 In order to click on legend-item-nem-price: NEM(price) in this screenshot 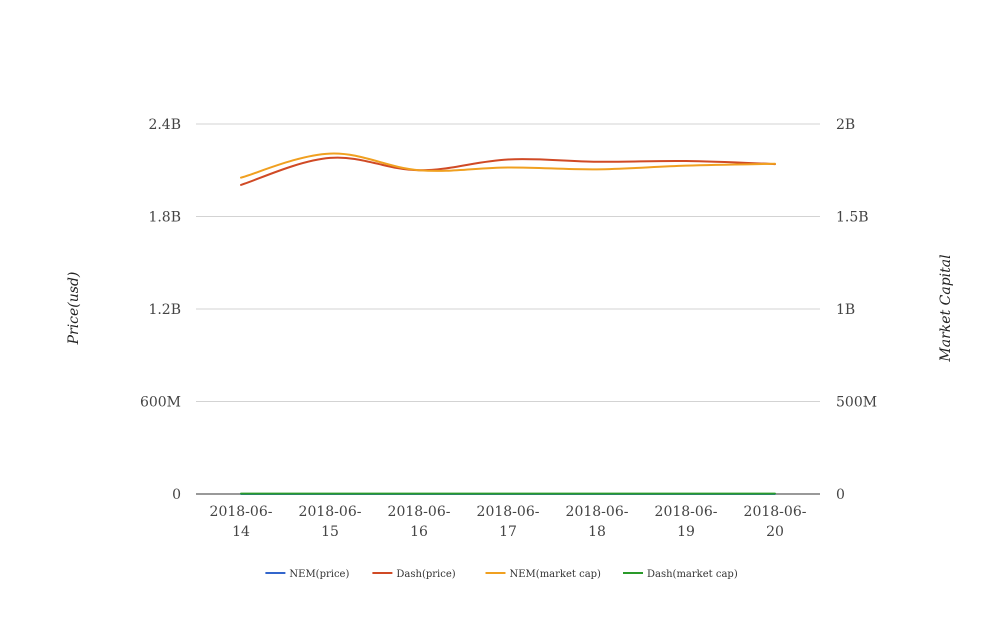, I will do `click(307, 574)`.